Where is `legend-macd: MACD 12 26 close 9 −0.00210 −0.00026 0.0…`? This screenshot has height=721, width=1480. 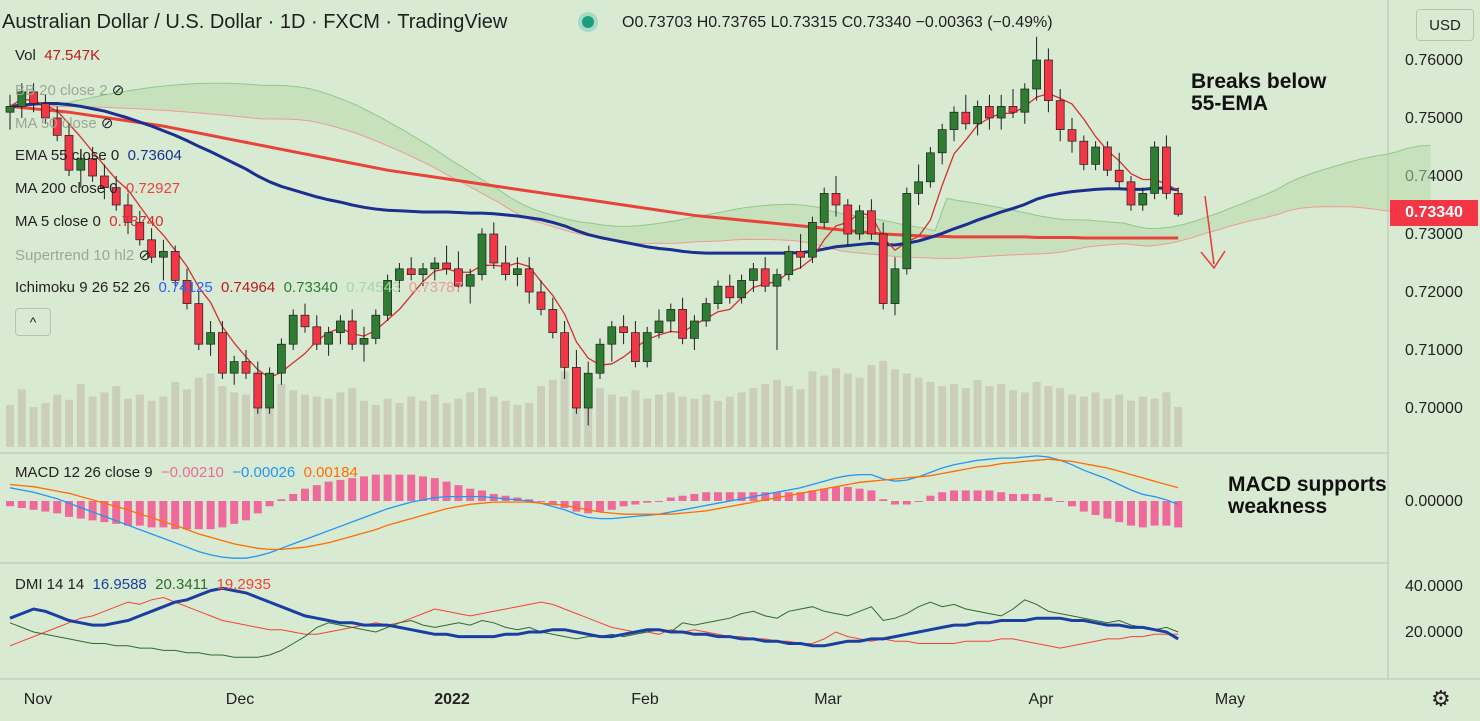 legend-macd: MACD 12 26 close 9 −0.00210 −0.00026 0.0… is located at coordinates (186, 472).